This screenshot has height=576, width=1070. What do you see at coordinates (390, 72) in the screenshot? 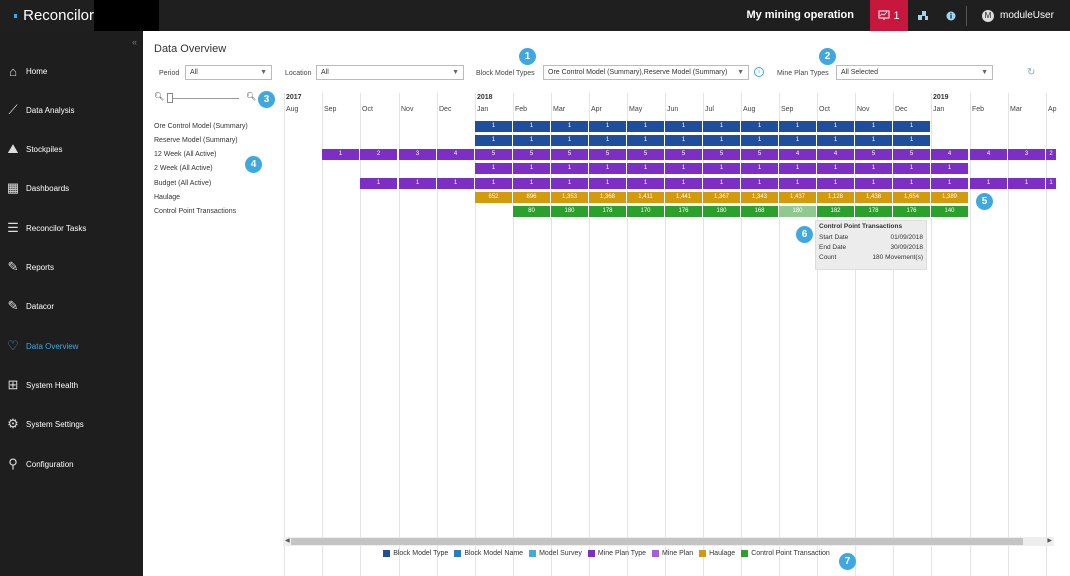
I see `location-select: All ▼` at bounding box center [390, 72].